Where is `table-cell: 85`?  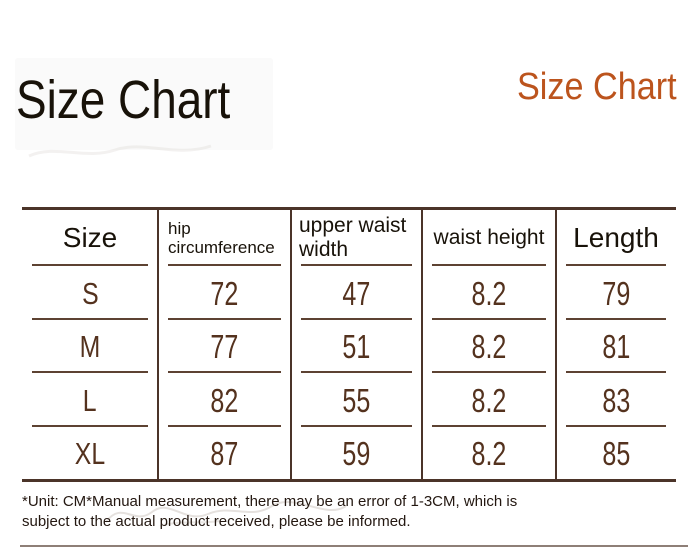 table-cell: 85 is located at coordinates (616, 453).